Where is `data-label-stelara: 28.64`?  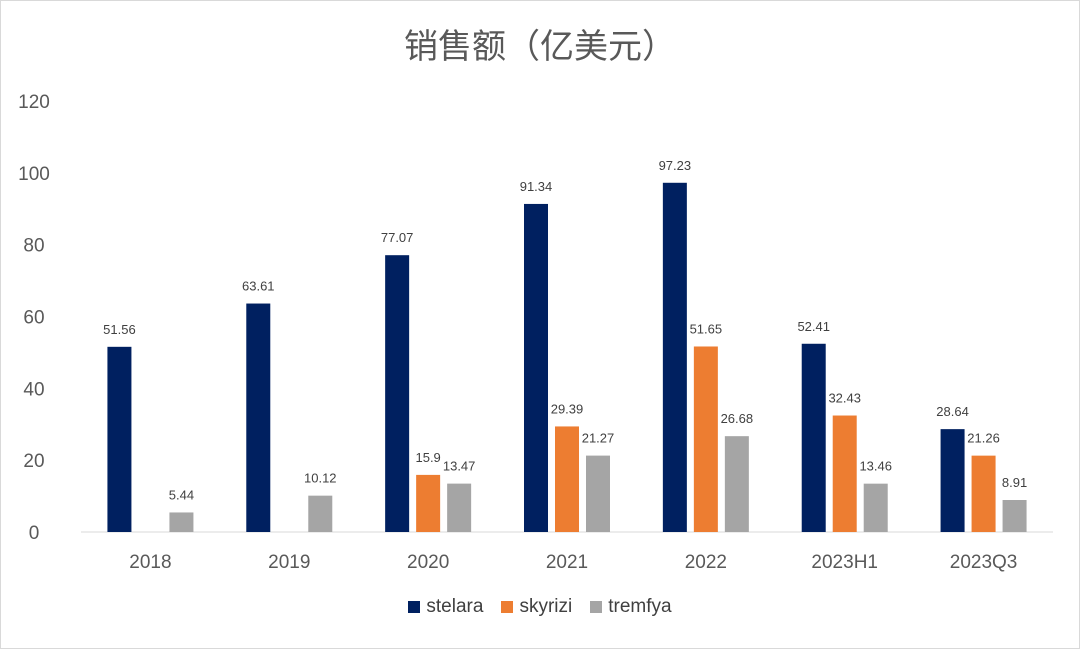
data-label-stelara: 28.64 is located at coordinates (952, 411).